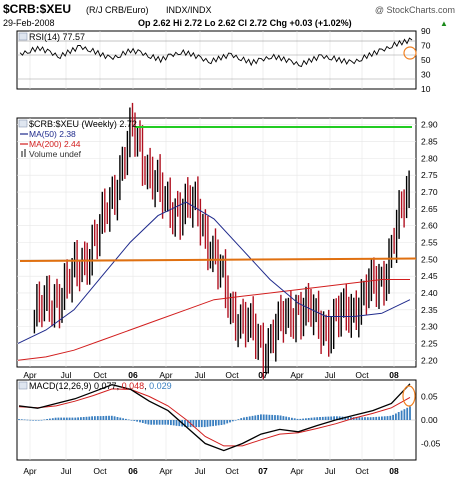 The image size is (460, 482). What do you see at coordinates (117, 10) in the screenshot?
I see `symbol-description: (R/J CRB/Euro)` at bounding box center [117, 10].